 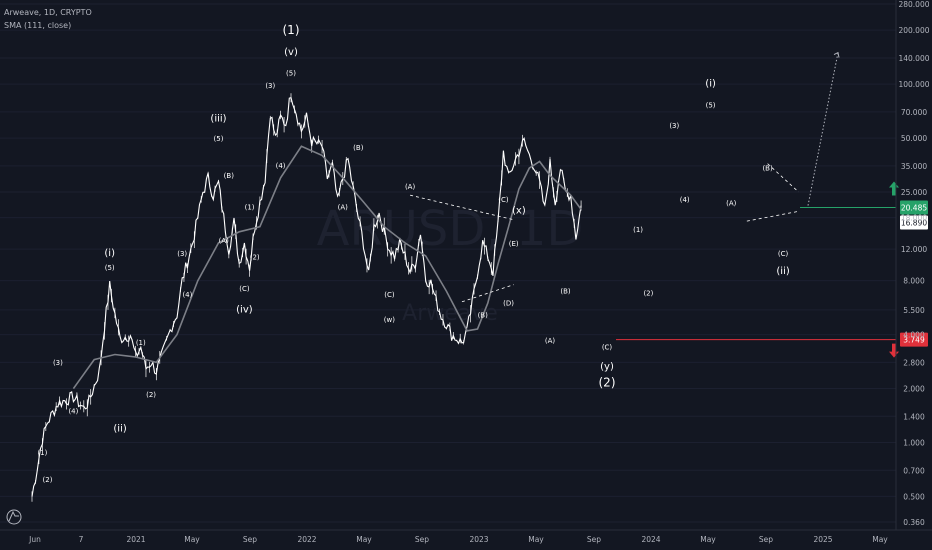 I want to click on wave-label: (x), so click(x=519, y=210).